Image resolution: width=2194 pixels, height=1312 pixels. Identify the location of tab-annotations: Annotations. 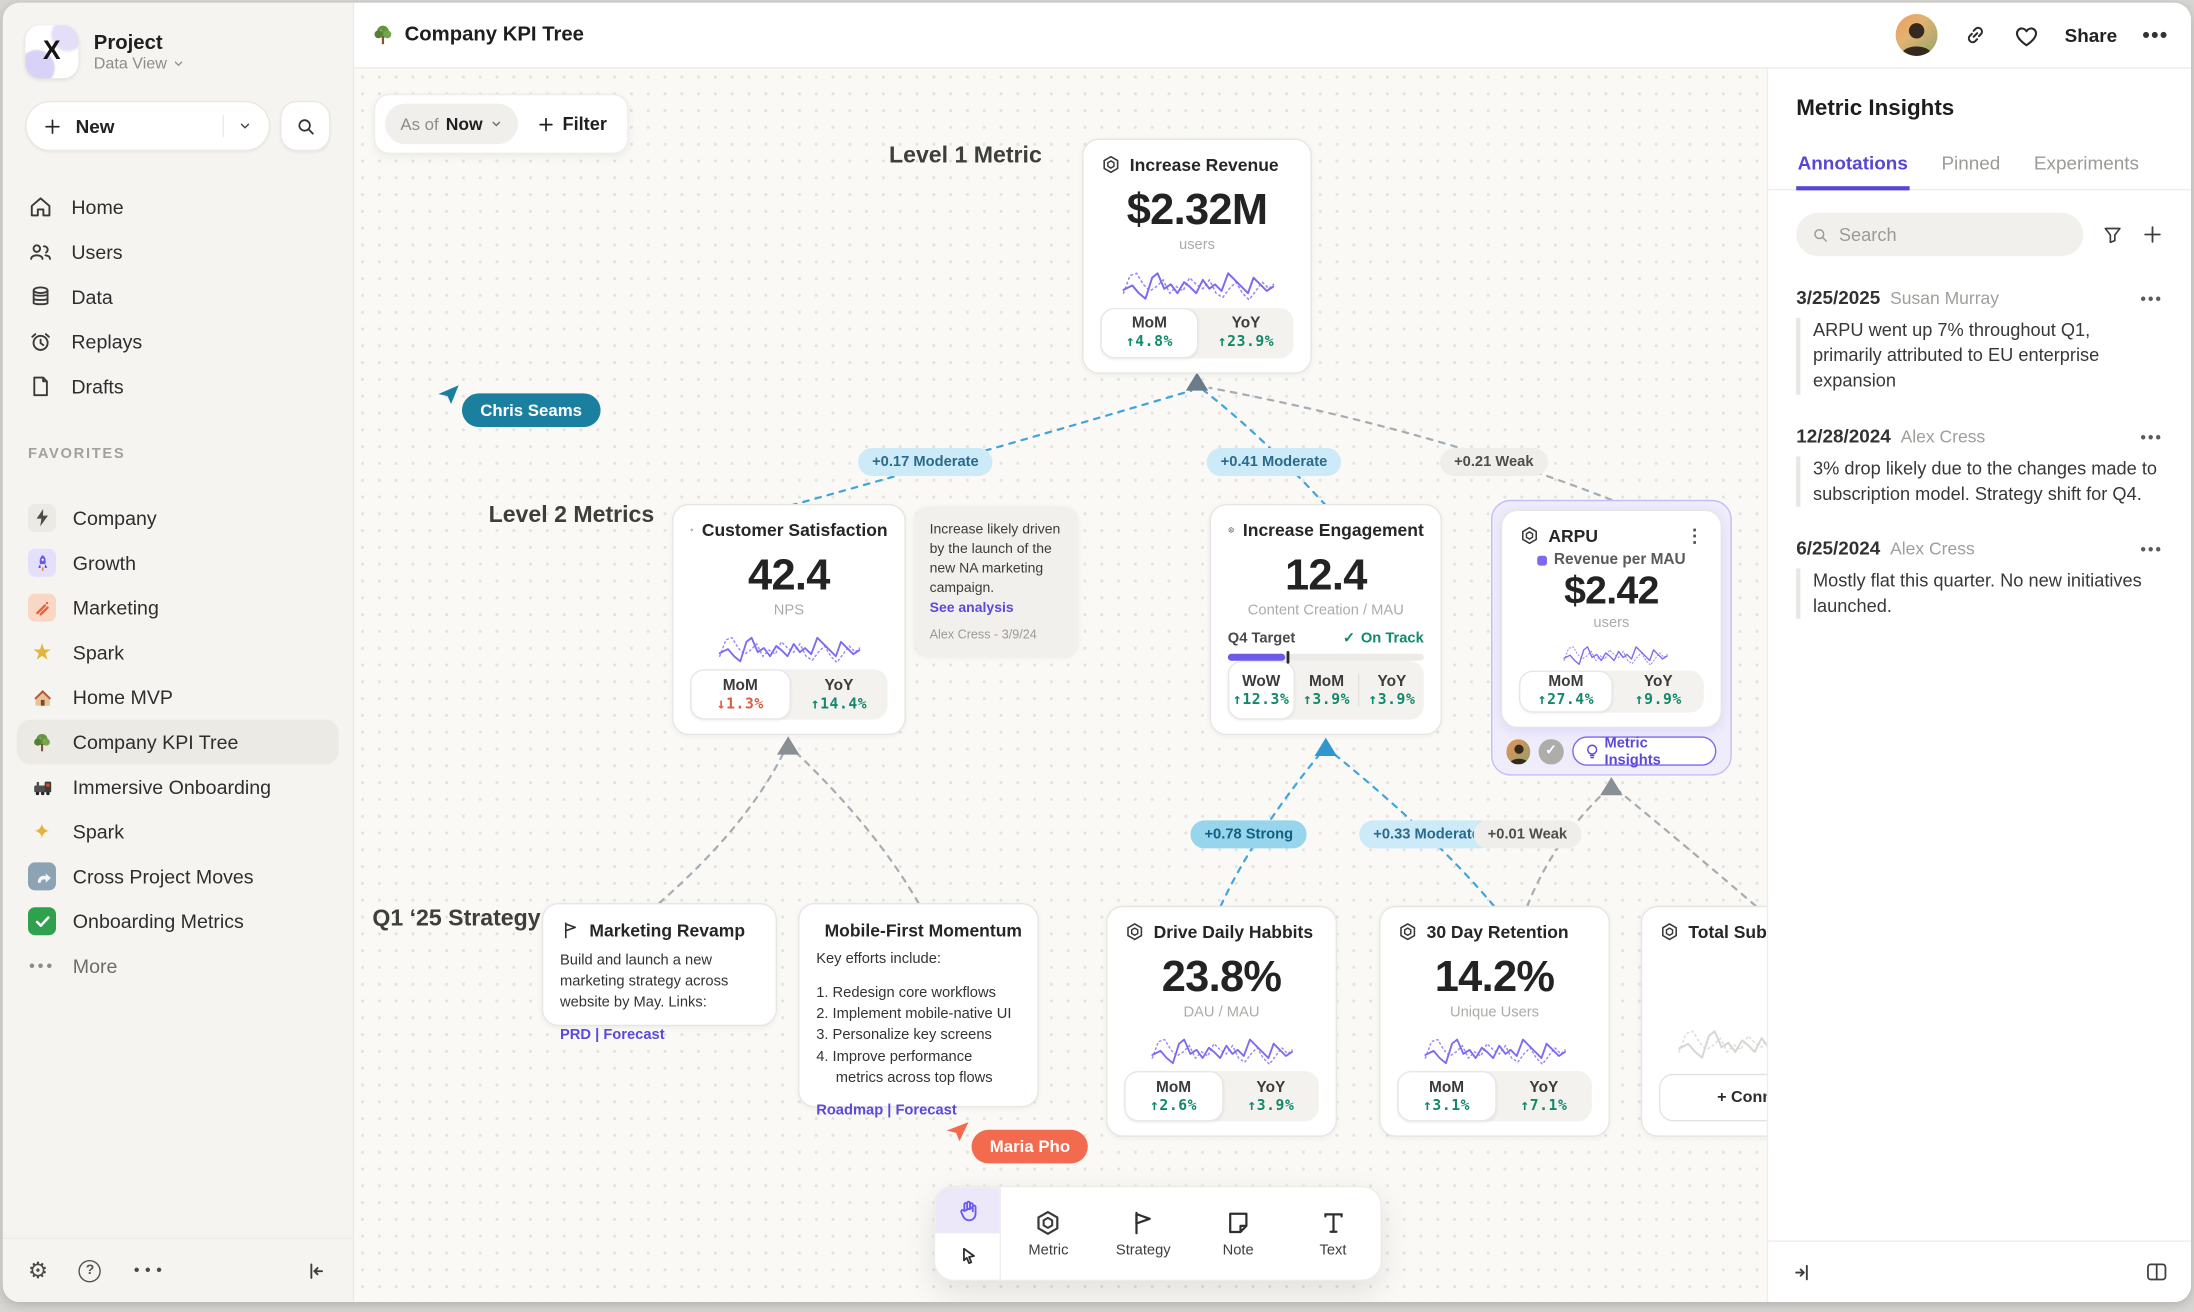
(1853, 167).